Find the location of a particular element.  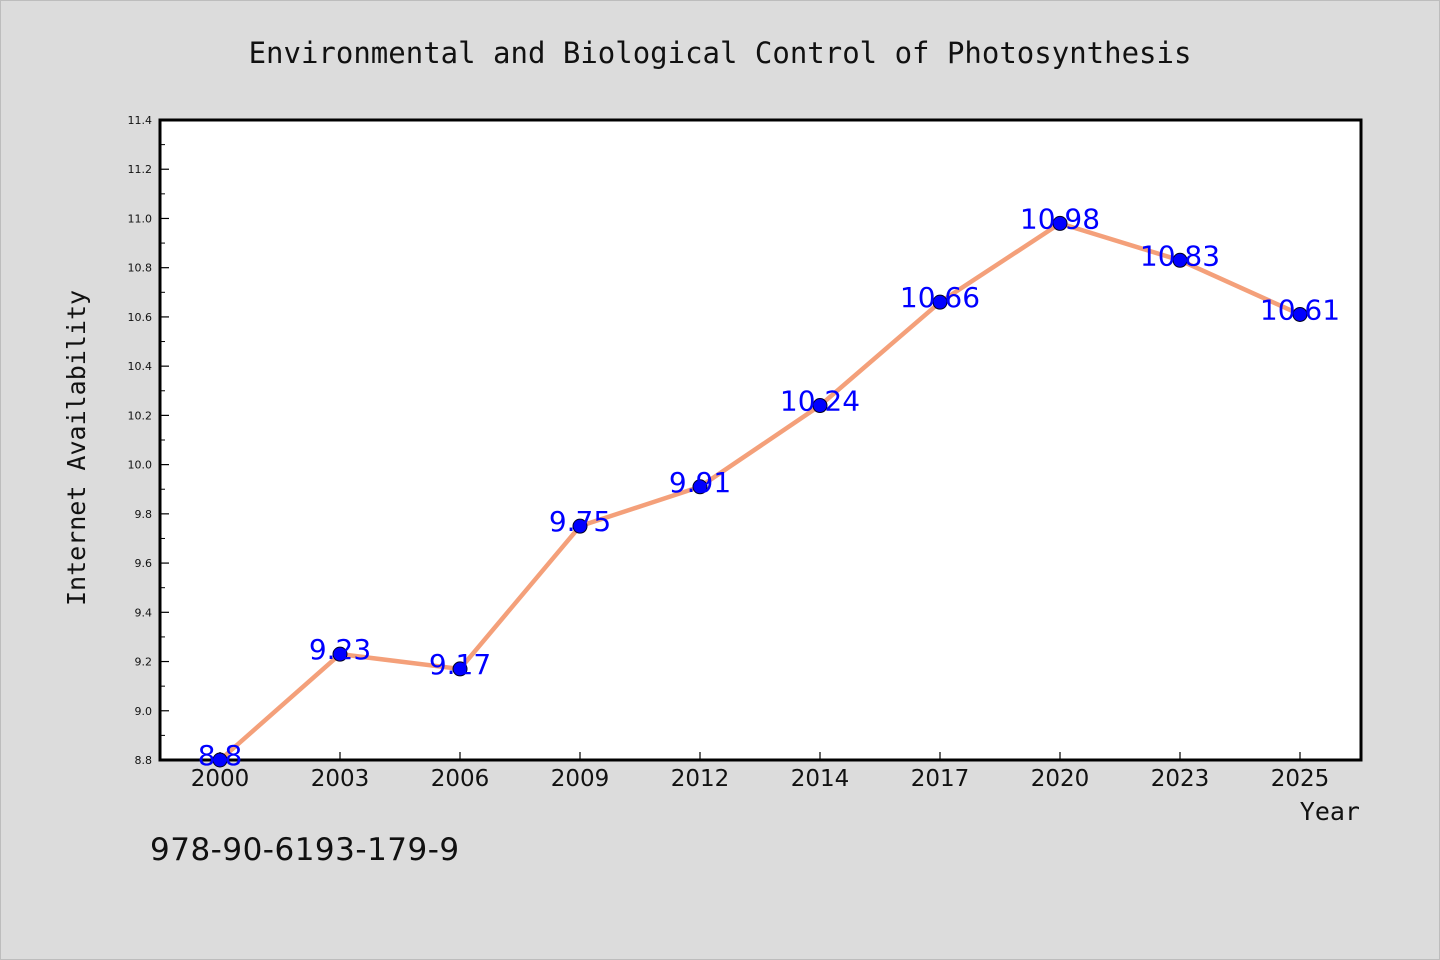

data-label: 10.66 is located at coordinates (940, 297).